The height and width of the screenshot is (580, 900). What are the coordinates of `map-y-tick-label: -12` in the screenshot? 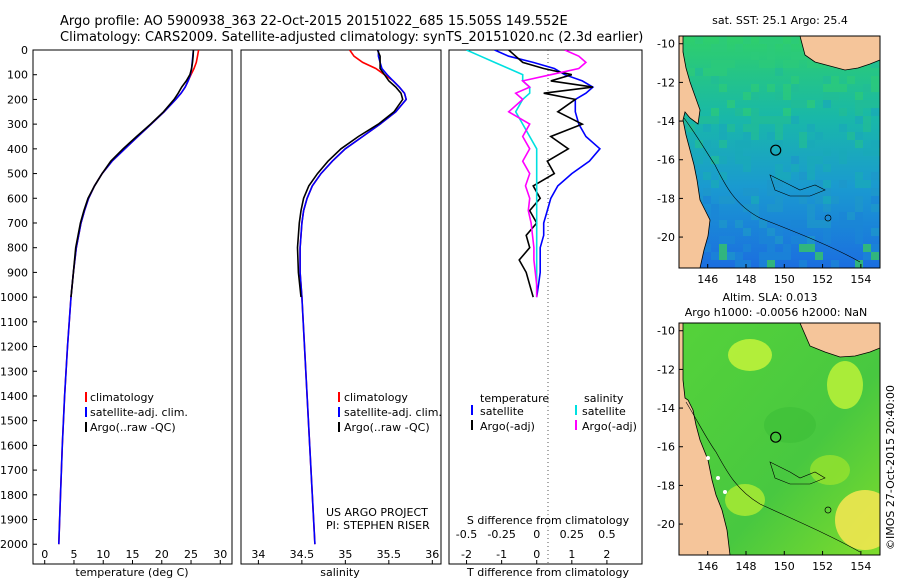 It's located at (666, 369).